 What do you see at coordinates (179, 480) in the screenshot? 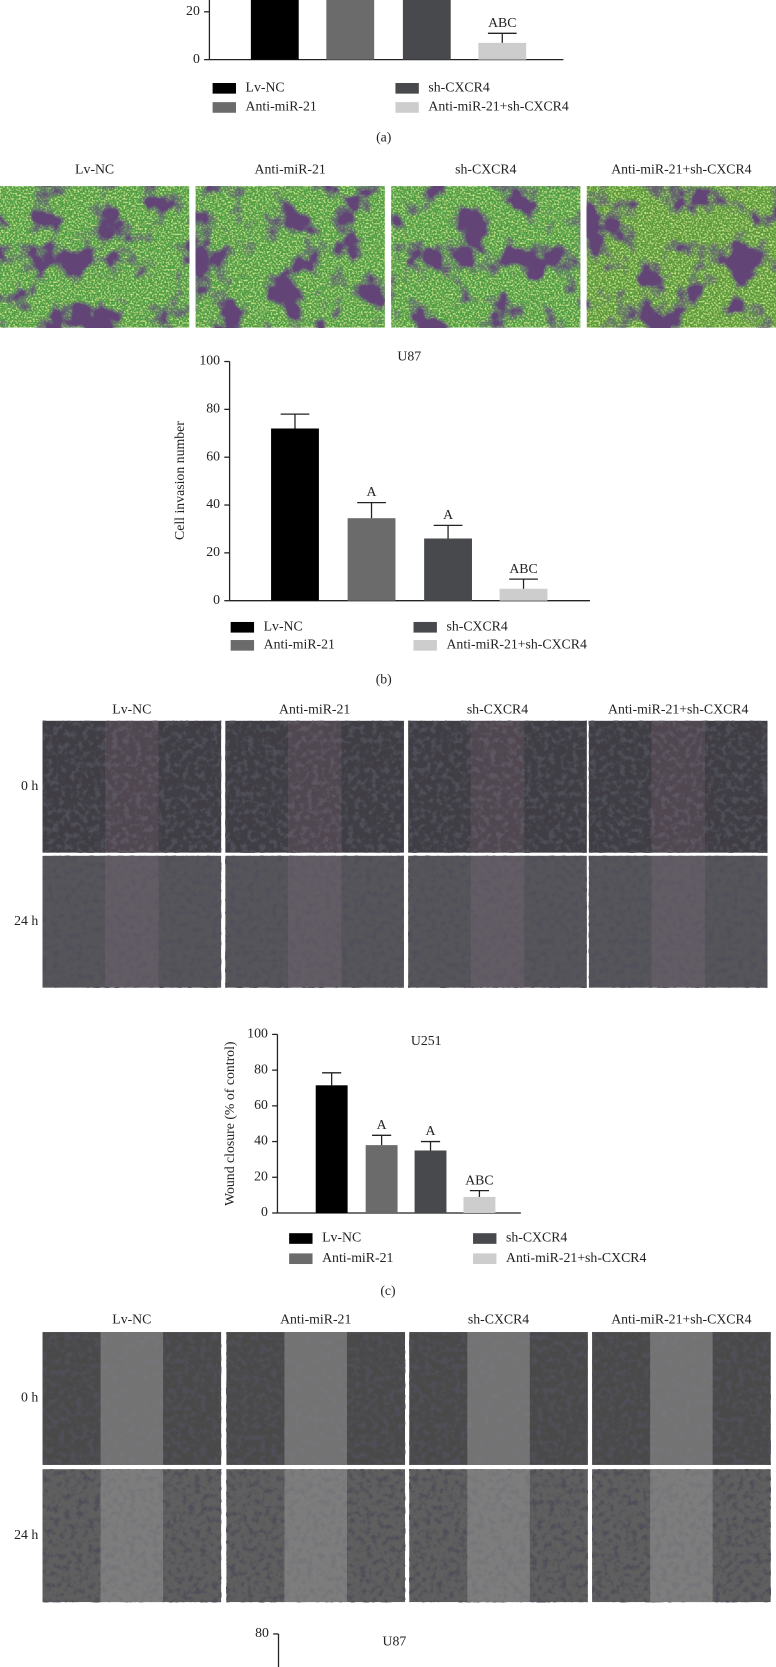
I see `y-axis-label: Cell invasion number` at bounding box center [179, 480].